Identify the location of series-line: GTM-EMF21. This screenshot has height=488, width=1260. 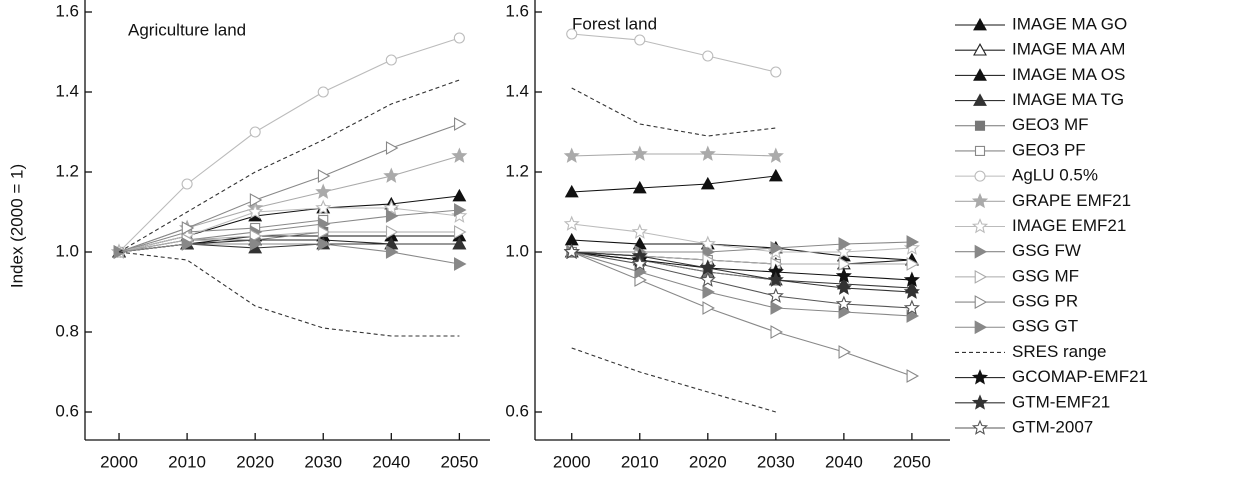
(741, 272).